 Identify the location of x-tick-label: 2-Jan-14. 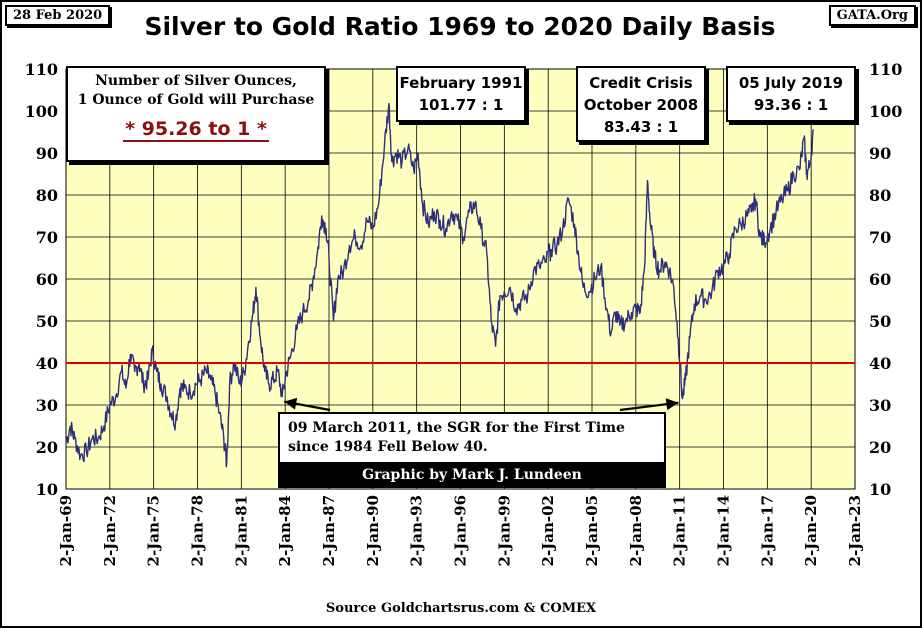
(724, 530).